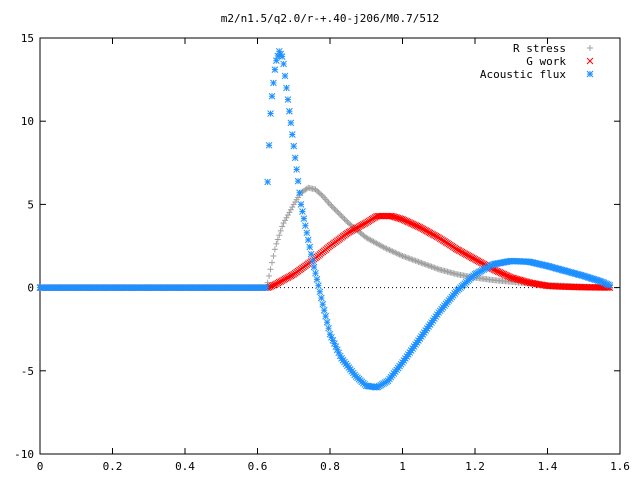  I want to click on x-tick-label: 1.2, so click(475, 466).